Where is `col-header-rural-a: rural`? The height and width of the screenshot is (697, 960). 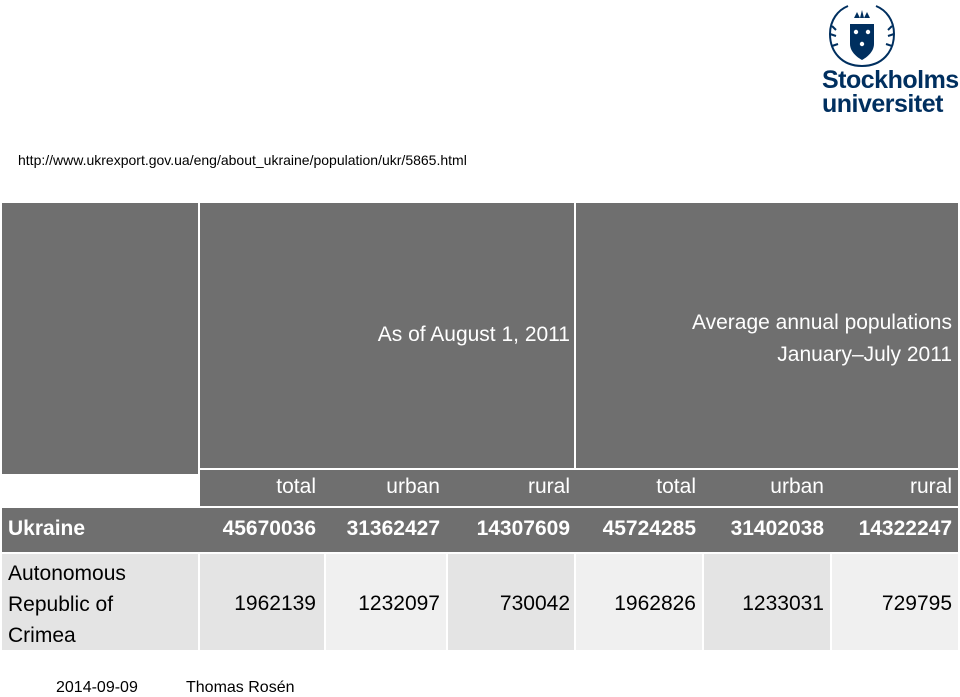
col-header-rural-a: rural is located at coordinates (548, 486).